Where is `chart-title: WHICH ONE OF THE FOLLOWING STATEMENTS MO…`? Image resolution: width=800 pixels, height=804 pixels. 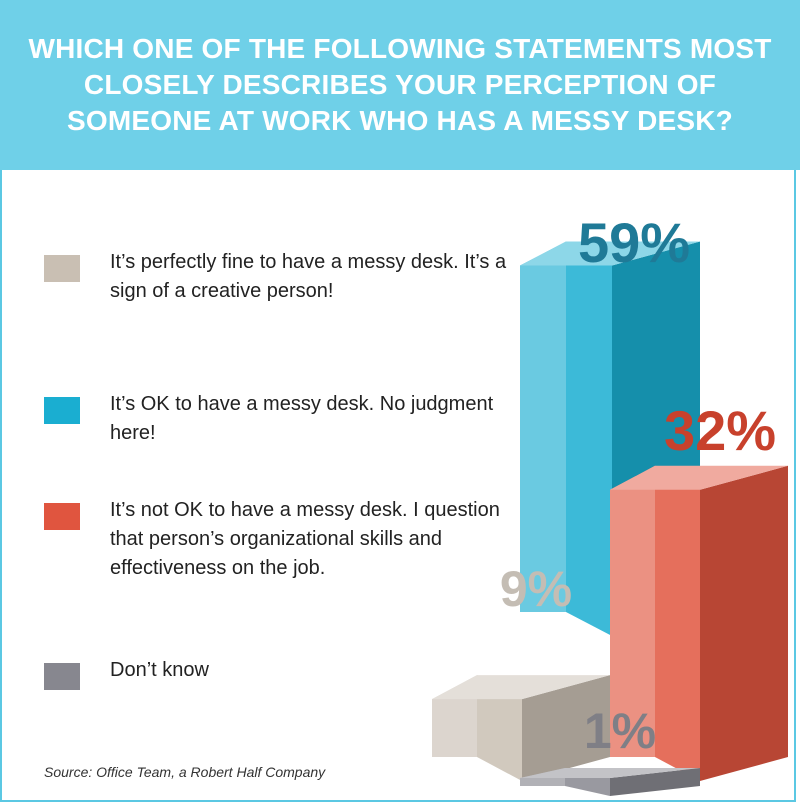 chart-title: WHICH ONE OF THE FOLLOWING STATEMENTS MO… is located at coordinates (400, 84).